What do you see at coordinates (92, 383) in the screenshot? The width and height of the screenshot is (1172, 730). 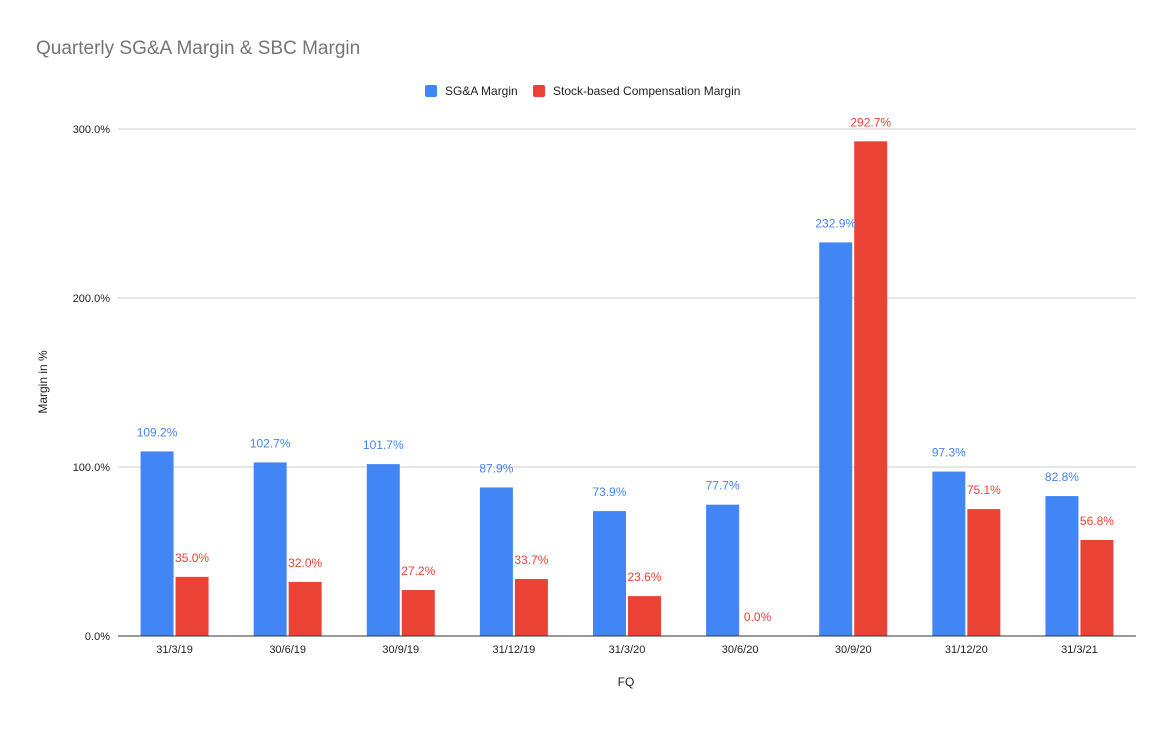 I see `y-axis-ticks: 0.0% 100.0% 200.0% 300.0%` at bounding box center [92, 383].